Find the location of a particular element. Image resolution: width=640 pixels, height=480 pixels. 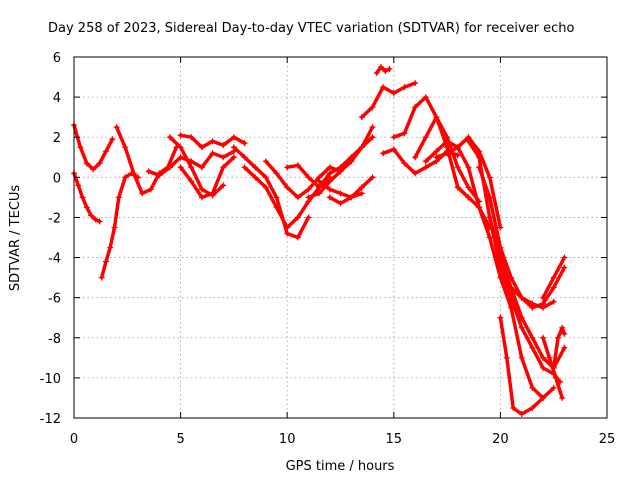

x-tick-label: 15 is located at coordinates (394, 439).